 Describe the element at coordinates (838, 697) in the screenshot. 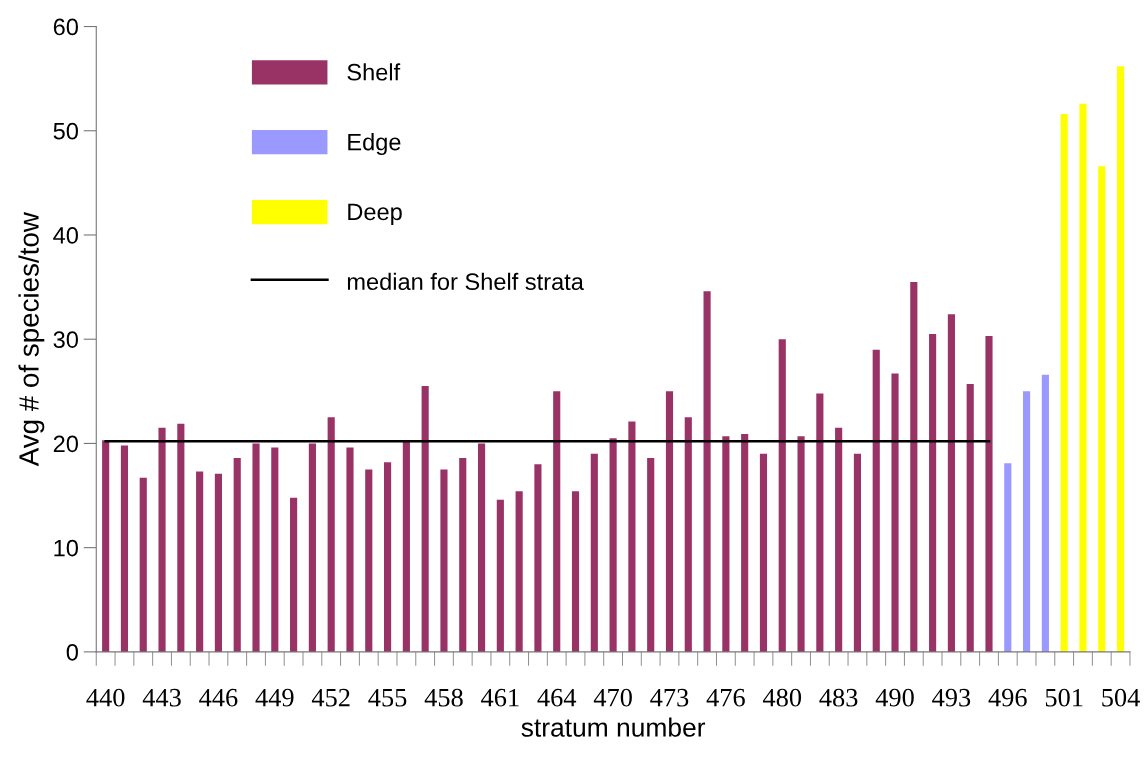

I see `x-tick-label: 483` at that location.